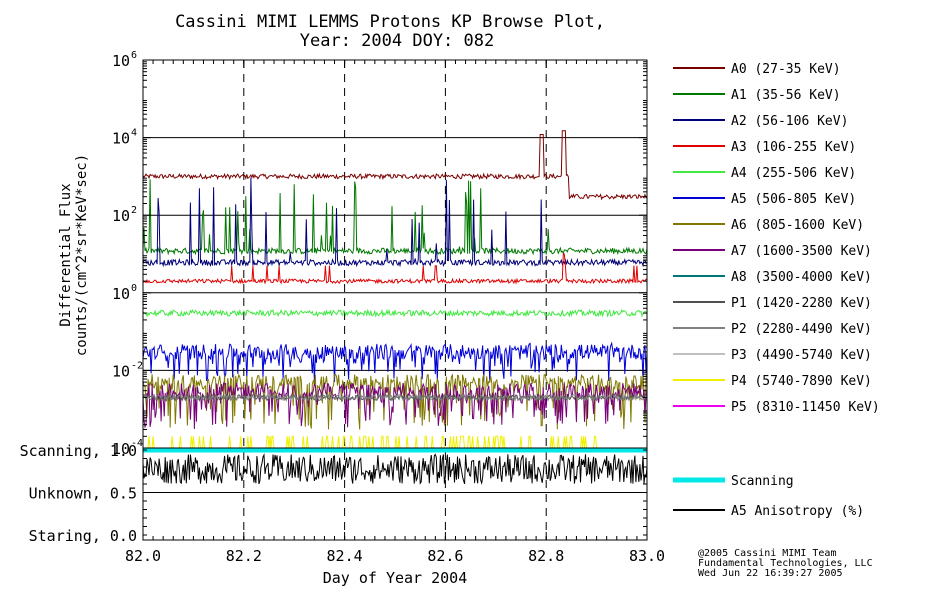  Describe the element at coordinates (395, 442) in the screenshot. I see `series-line-P4` at that location.